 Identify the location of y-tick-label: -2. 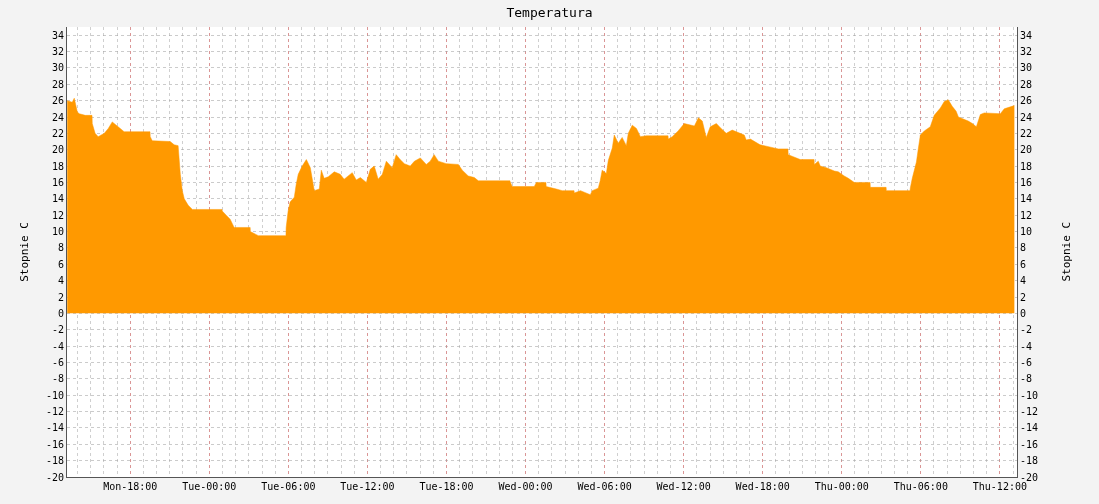
(57, 330).